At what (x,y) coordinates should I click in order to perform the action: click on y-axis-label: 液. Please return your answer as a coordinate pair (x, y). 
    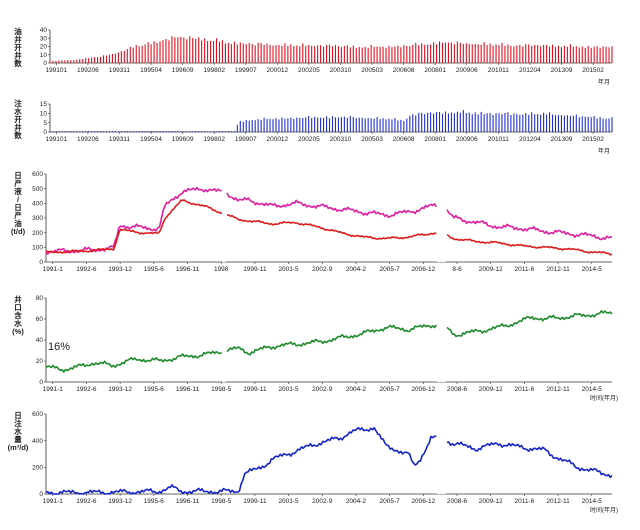
    Looking at the image, I should click on (18, 191).